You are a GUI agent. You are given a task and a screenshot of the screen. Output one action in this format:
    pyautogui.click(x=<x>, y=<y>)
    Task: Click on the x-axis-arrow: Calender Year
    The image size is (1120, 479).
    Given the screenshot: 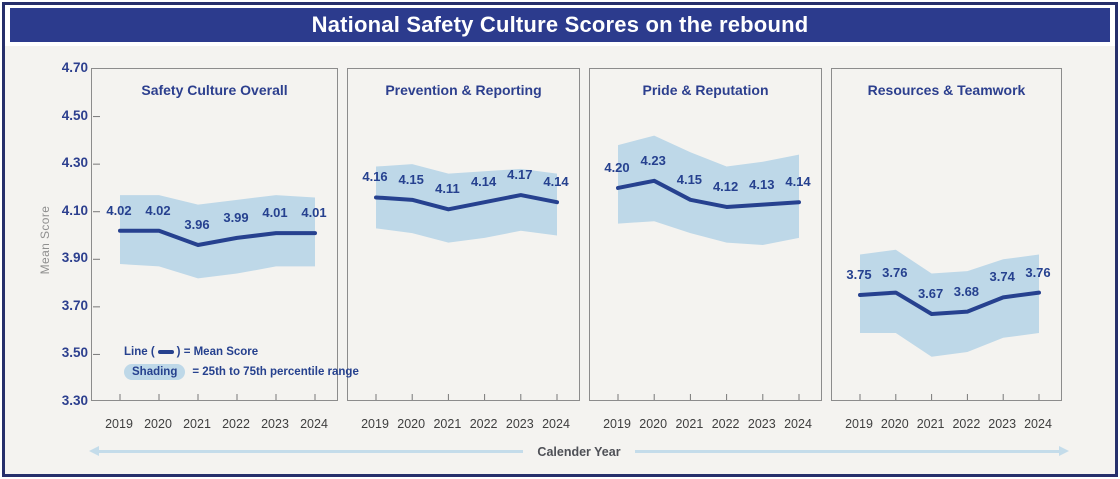 What is the action you would take?
    pyautogui.click(x=579, y=451)
    